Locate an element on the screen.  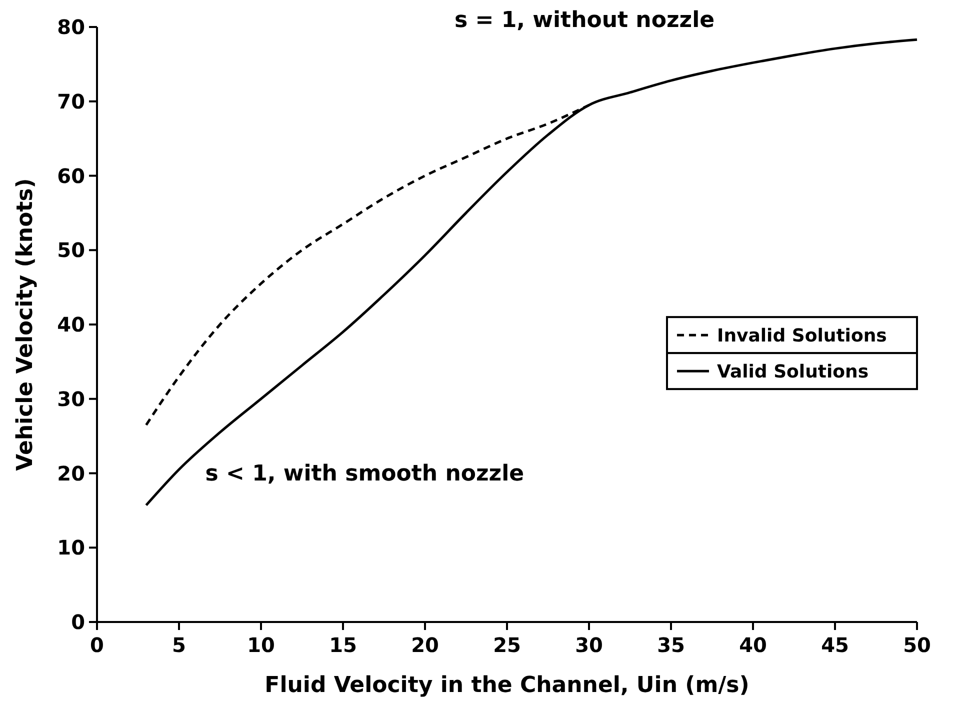
x-tick-label: 0 is located at coordinates (97, 645).